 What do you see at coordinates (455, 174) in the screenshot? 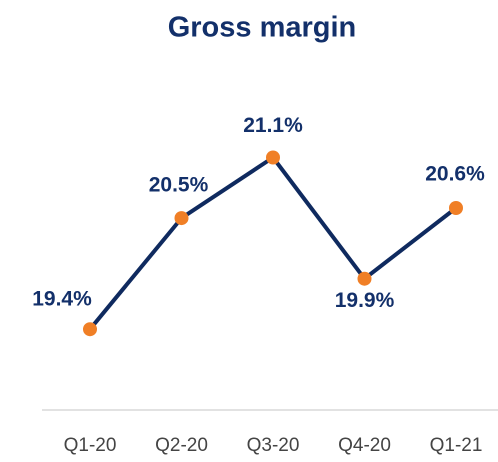
I see `data-label: 20.6%` at bounding box center [455, 174].